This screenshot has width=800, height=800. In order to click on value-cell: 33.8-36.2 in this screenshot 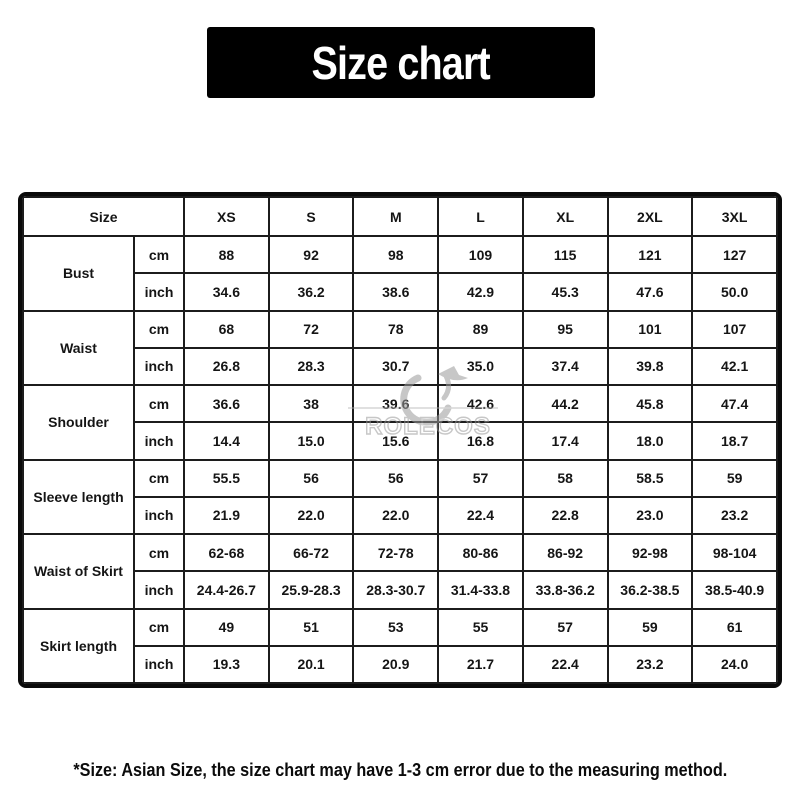, I will do `click(565, 590)`.